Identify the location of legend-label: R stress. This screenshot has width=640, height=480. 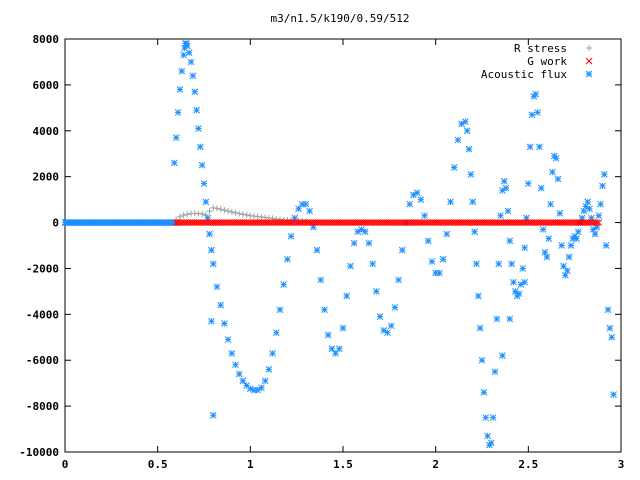
(540, 48).